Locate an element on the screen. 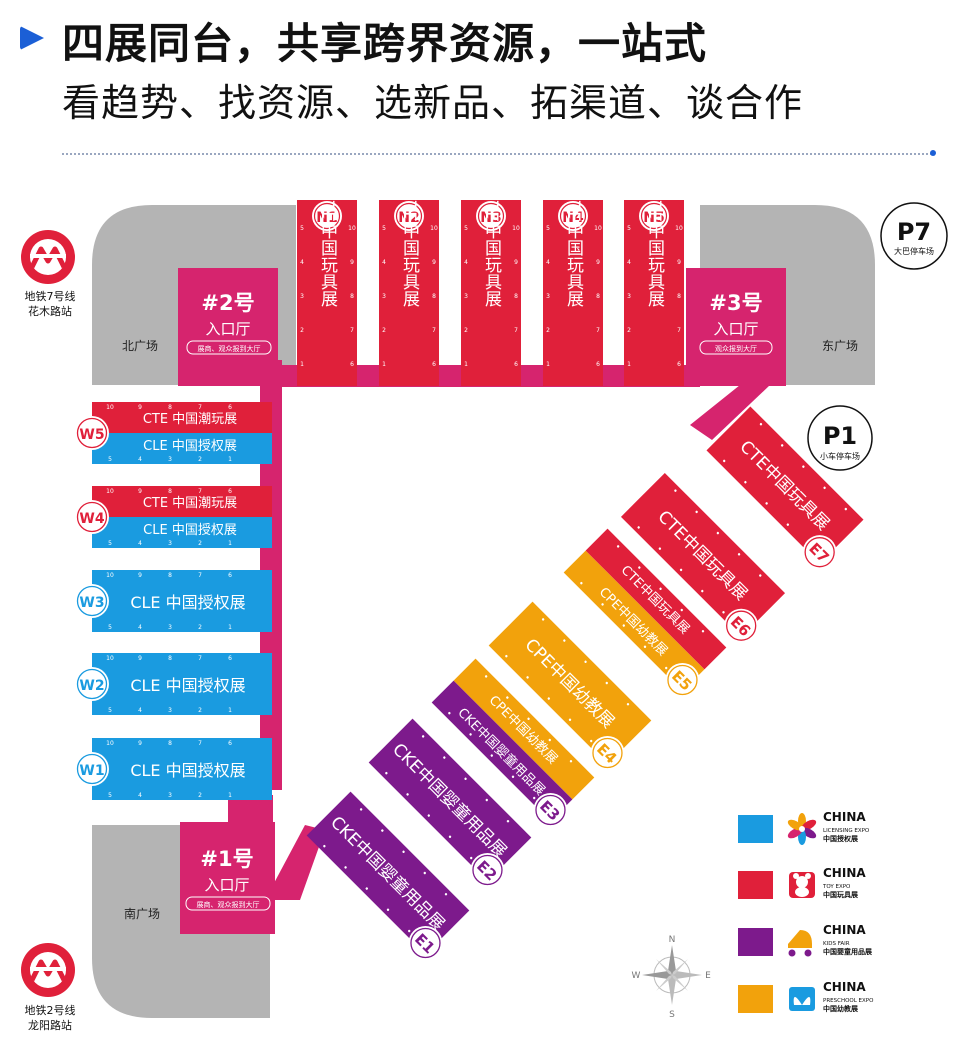 This screenshot has width=961, height=1049. legend-cn: 中国幼教展 is located at coordinates (841, 1008).